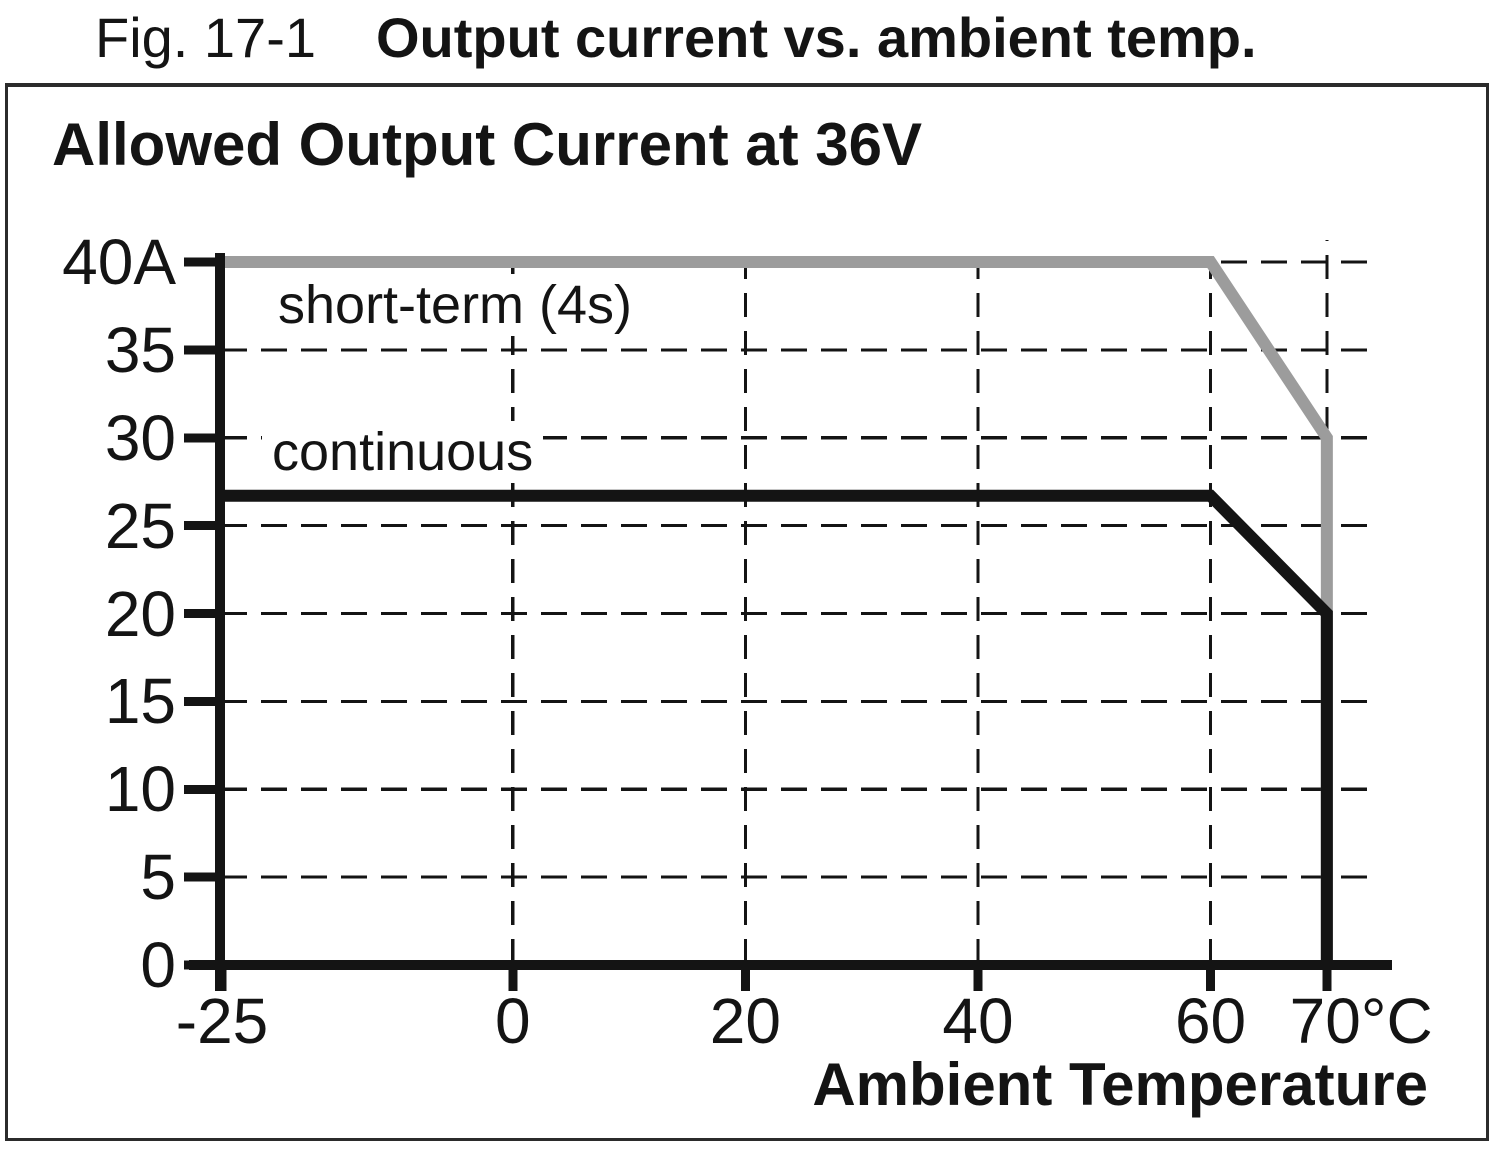 This screenshot has height=1154, width=1500. What do you see at coordinates (140, 789) in the screenshot?
I see `y-tick-label-10: 10` at bounding box center [140, 789].